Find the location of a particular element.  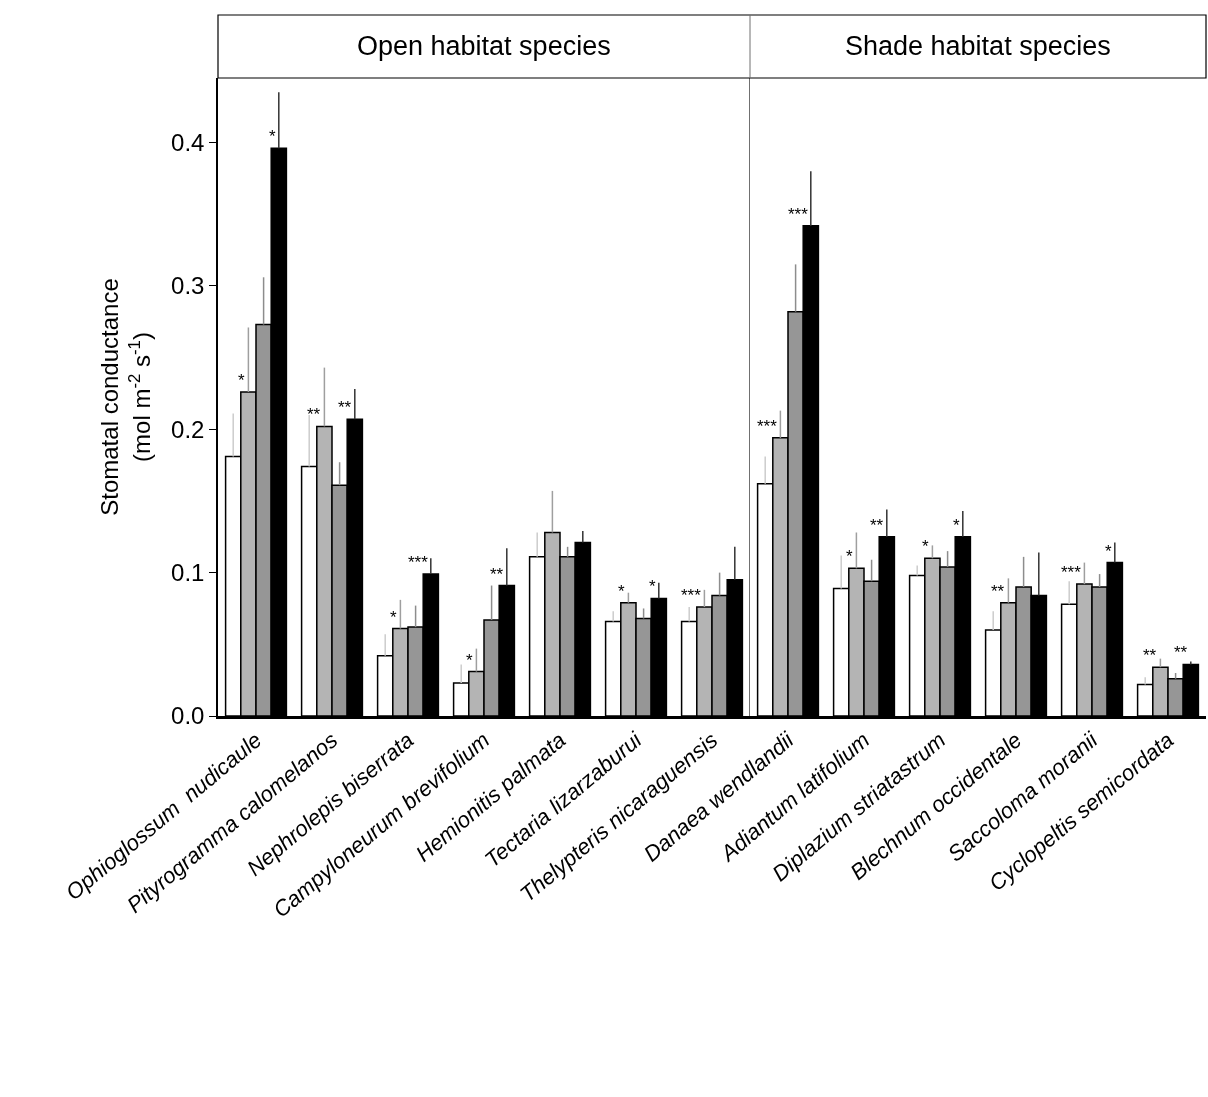

y-tick-label: 0.0 is located at coordinates (188, 716).